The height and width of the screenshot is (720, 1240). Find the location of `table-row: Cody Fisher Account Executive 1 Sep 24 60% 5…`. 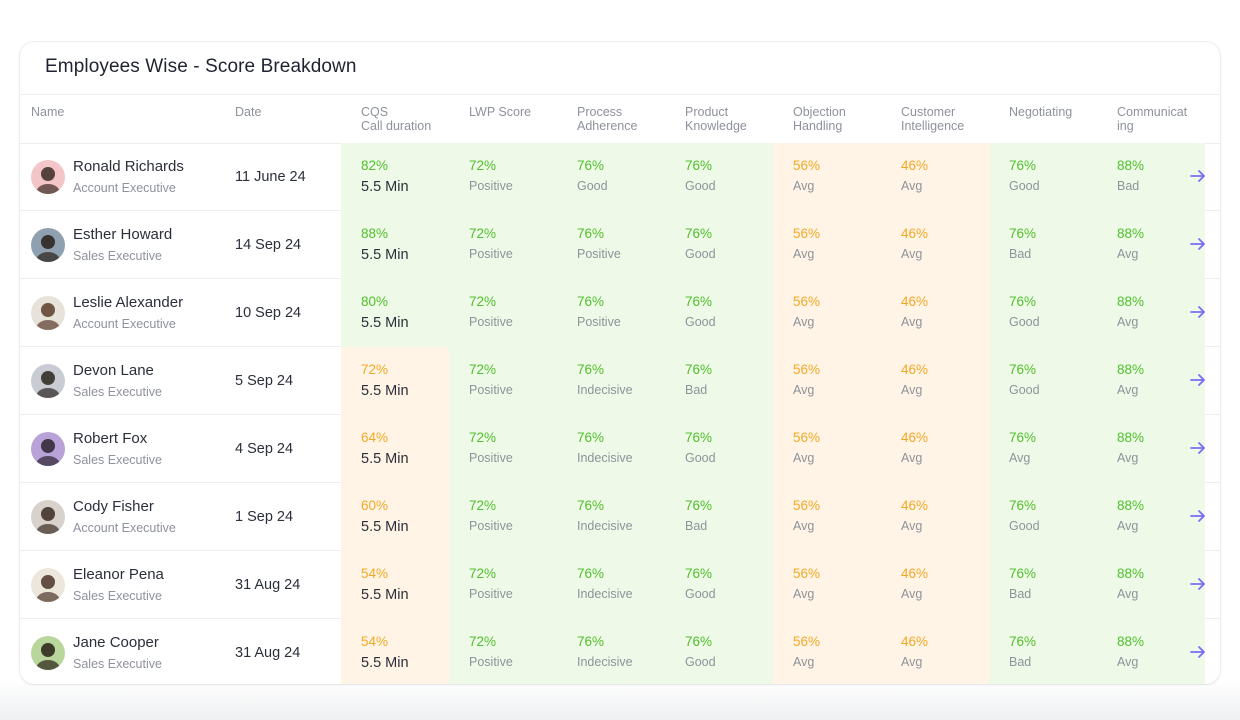

table-row: Cody Fisher Account Executive 1 Sep 24 60% 5… is located at coordinates (620, 517).